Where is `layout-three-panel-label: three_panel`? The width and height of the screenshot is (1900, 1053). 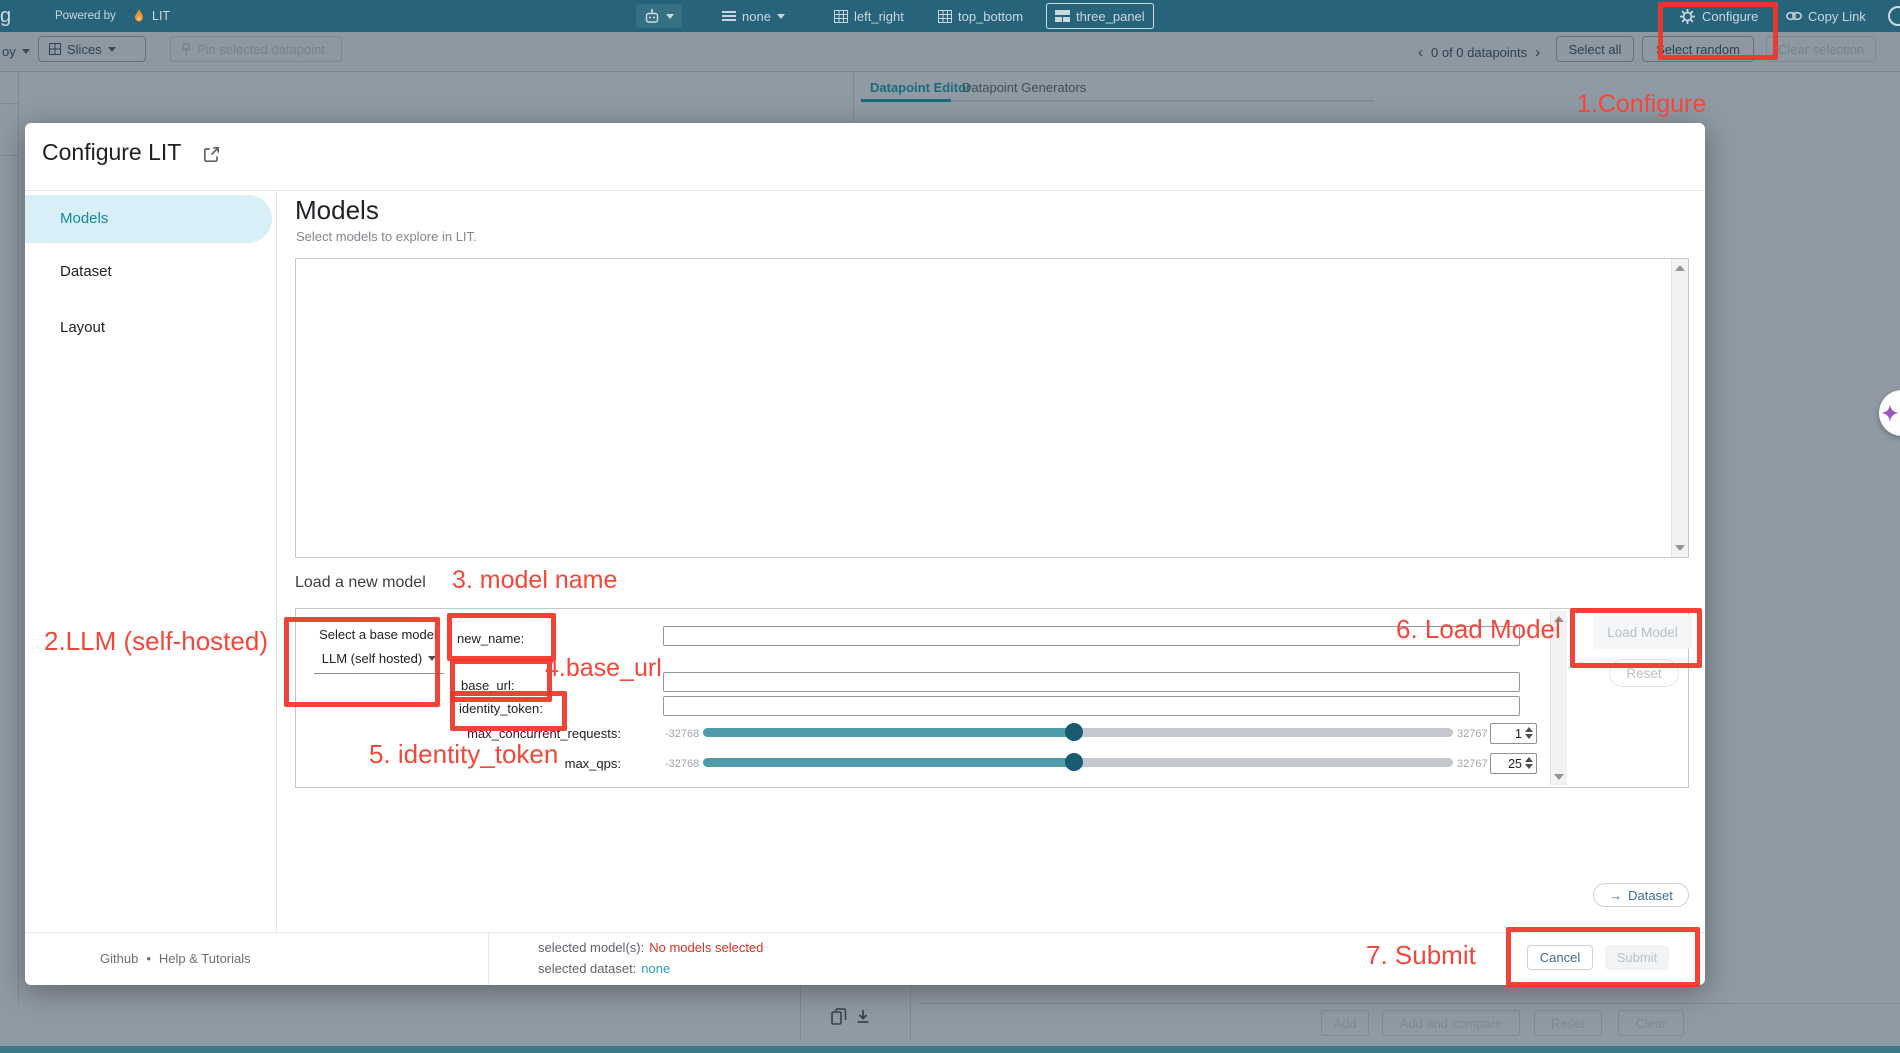 layout-three-panel-label: three_panel is located at coordinates (1110, 16).